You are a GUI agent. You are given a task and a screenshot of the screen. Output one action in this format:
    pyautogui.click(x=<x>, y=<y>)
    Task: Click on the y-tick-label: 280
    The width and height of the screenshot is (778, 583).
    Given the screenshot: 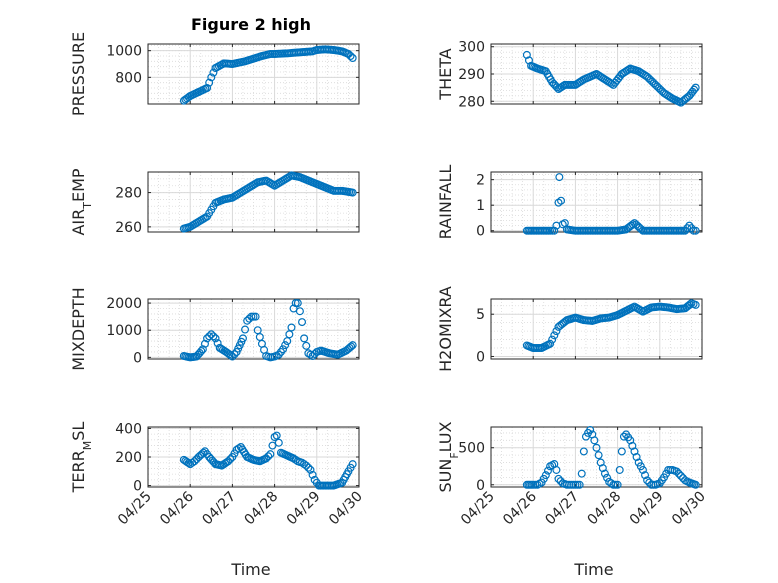 What is the action you would take?
    pyautogui.click(x=128, y=194)
    